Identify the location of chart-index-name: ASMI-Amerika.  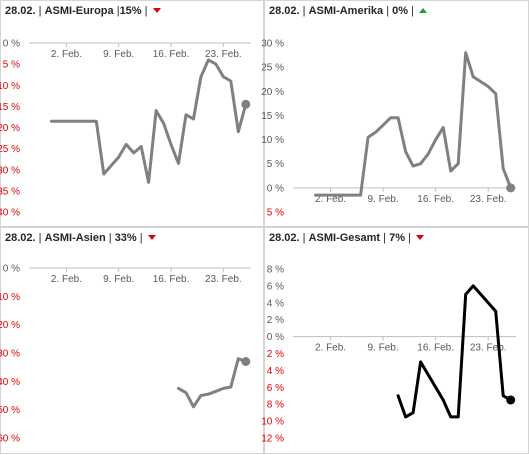
(346, 11).